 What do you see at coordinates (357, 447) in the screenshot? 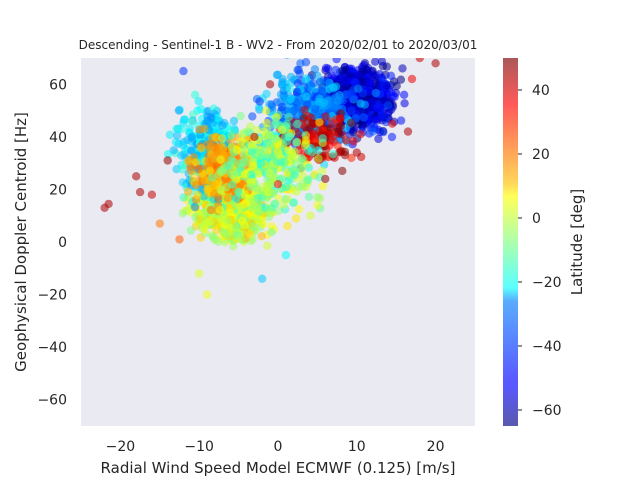
I see `x-tick-label: 10` at bounding box center [357, 447].